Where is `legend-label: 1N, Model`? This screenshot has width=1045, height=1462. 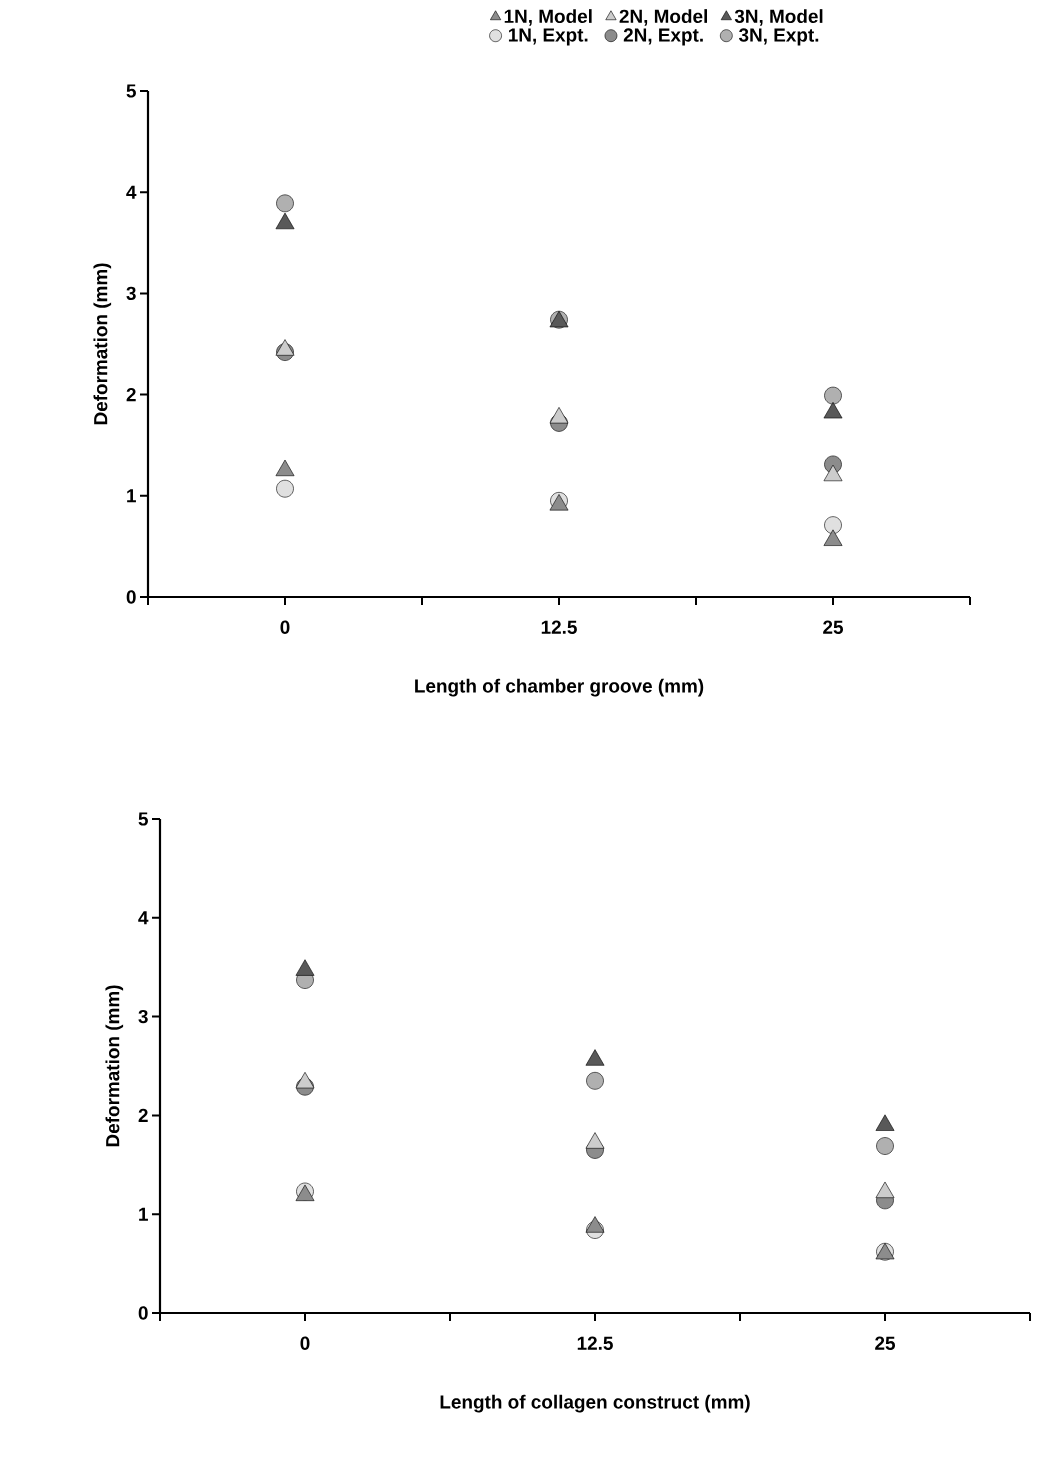
legend-label: 1N, Model is located at coordinates (548, 17).